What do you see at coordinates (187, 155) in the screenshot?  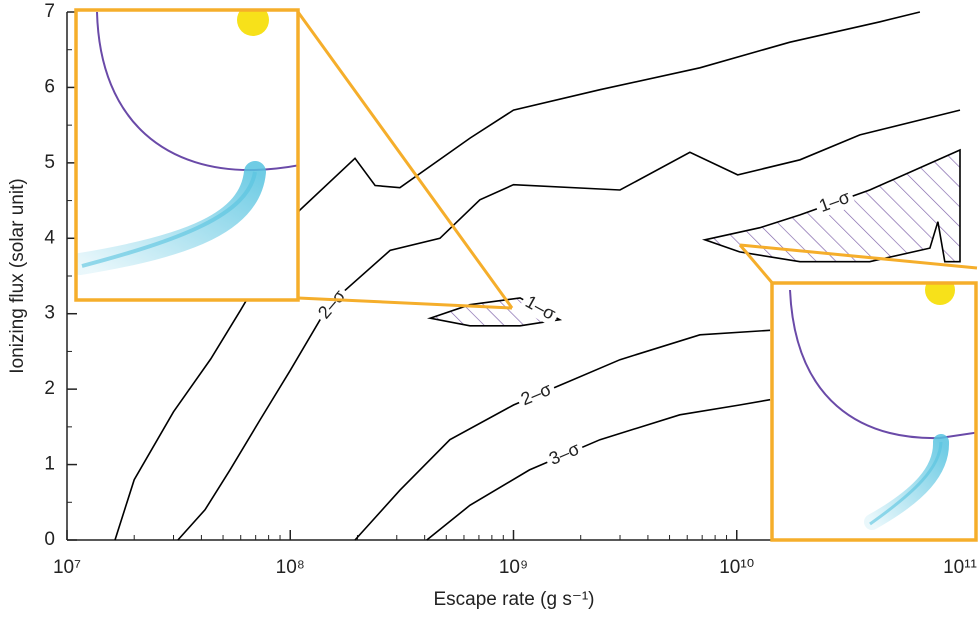 I see `inset-top-left` at bounding box center [187, 155].